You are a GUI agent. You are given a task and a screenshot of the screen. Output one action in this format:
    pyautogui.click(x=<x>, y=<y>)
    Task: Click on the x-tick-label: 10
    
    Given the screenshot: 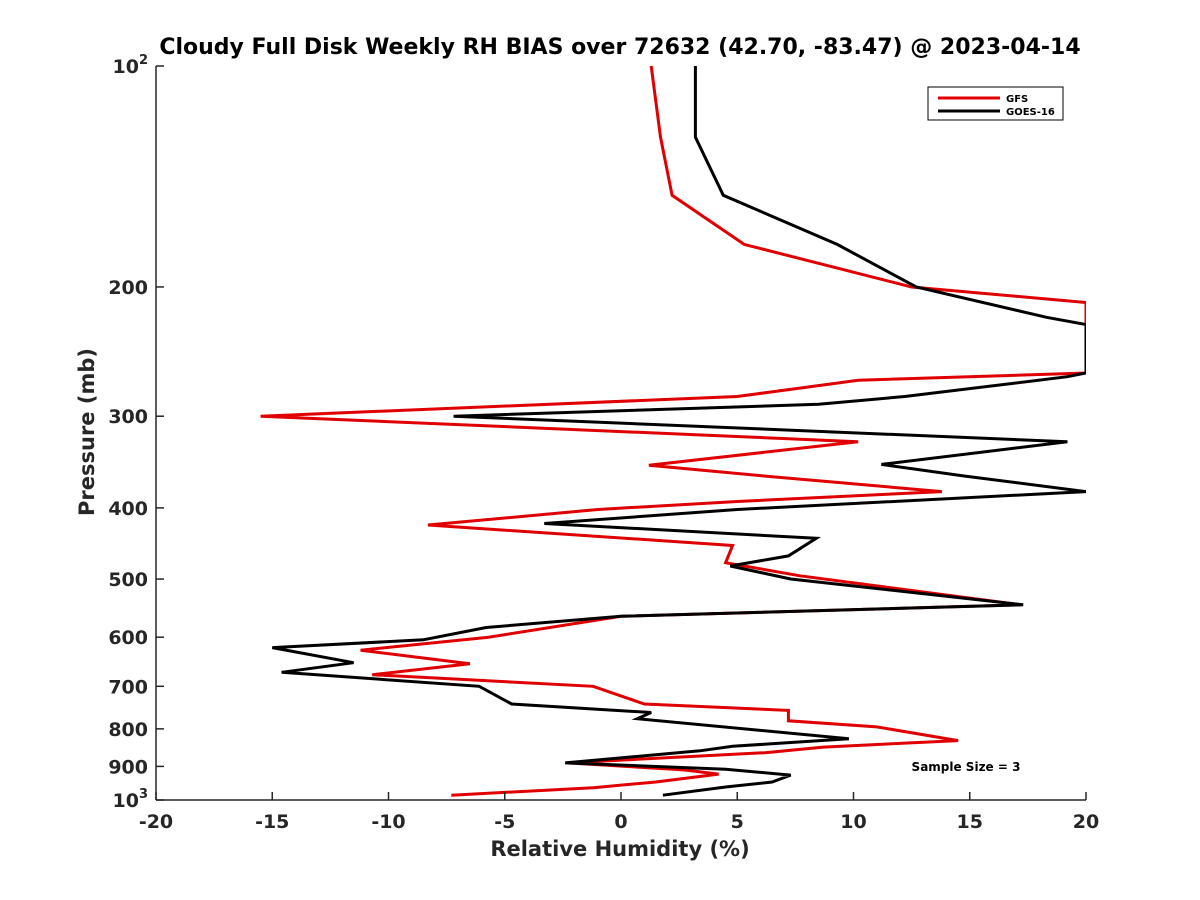 What is the action you would take?
    pyautogui.click(x=853, y=822)
    